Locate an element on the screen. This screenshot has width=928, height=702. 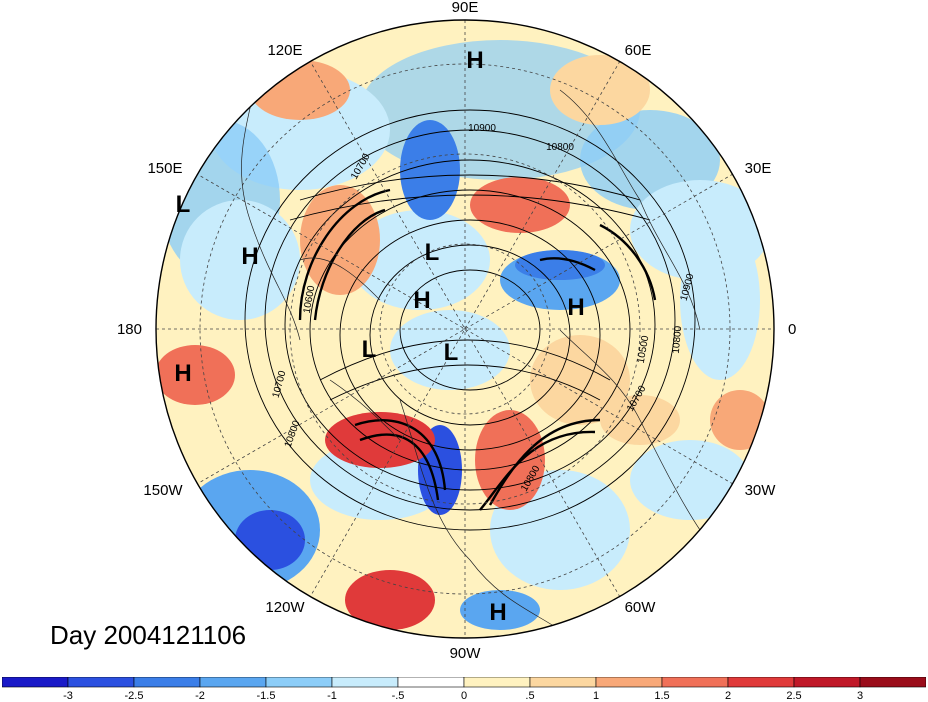
contour-label: 10900 is located at coordinates (482, 128).